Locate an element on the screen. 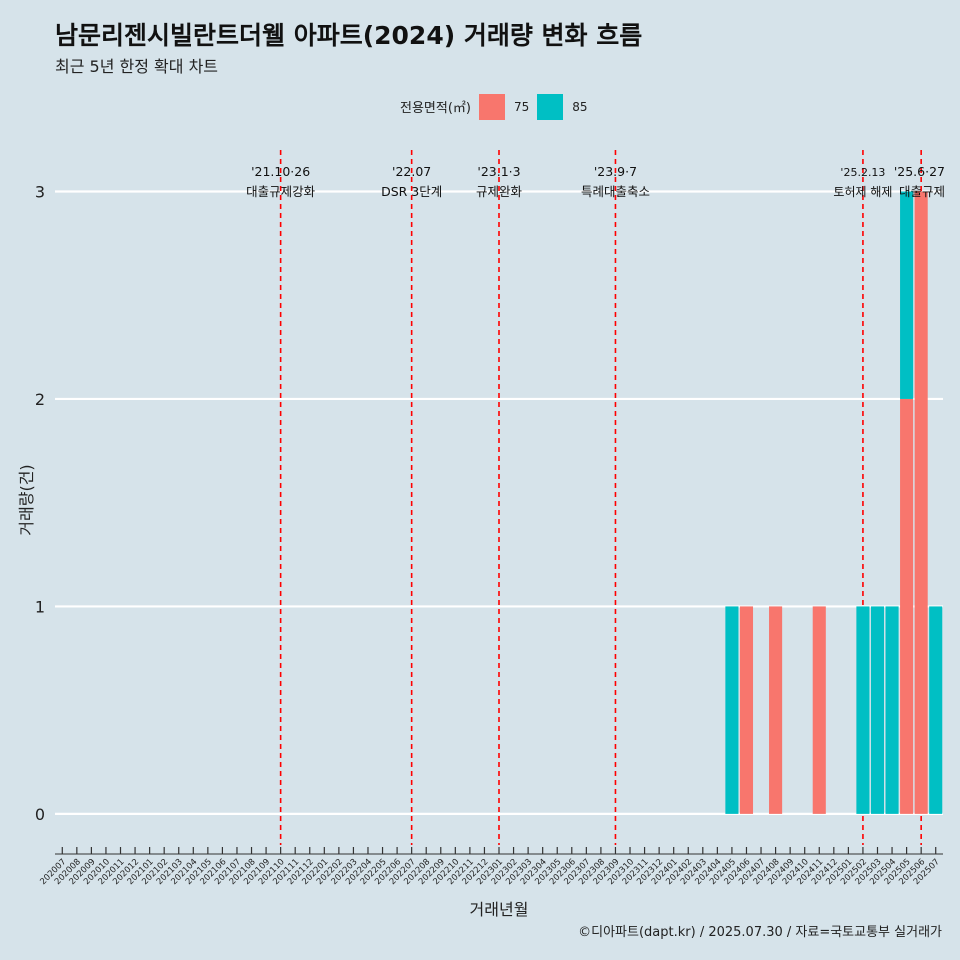  event-date-label: '23.1·3 is located at coordinates (498, 171).